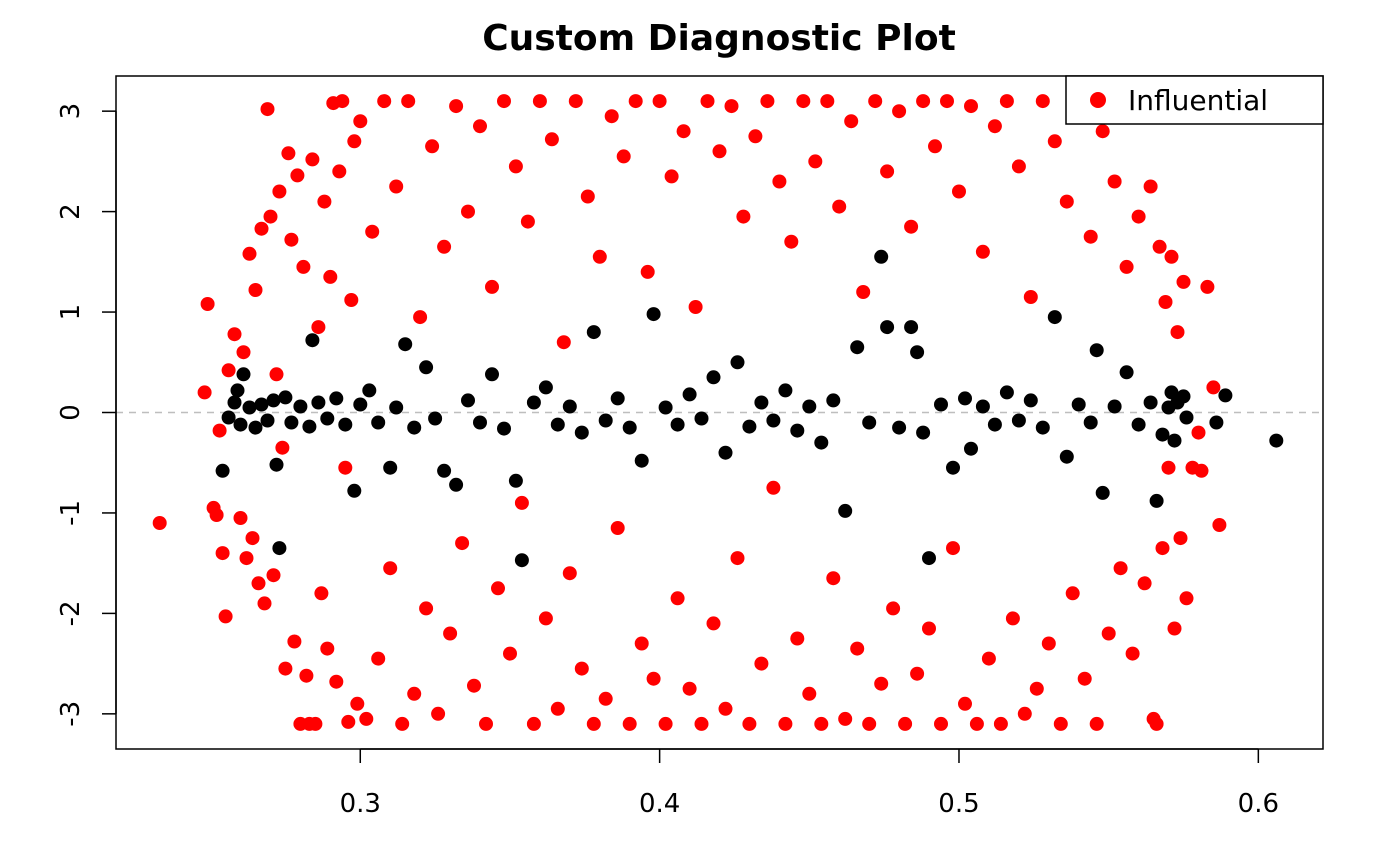  Describe the element at coordinates (1194, 100) in the screenshot. I see `legend: Influential` at that location.